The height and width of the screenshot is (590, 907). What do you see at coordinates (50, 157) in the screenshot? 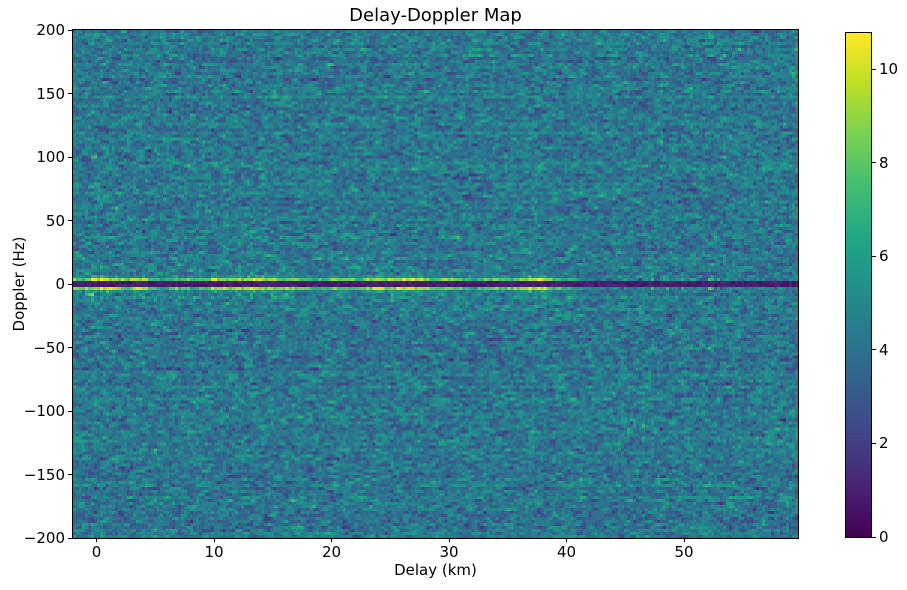
I see `y-tick-label: 100` at bounding box center [50, 157].